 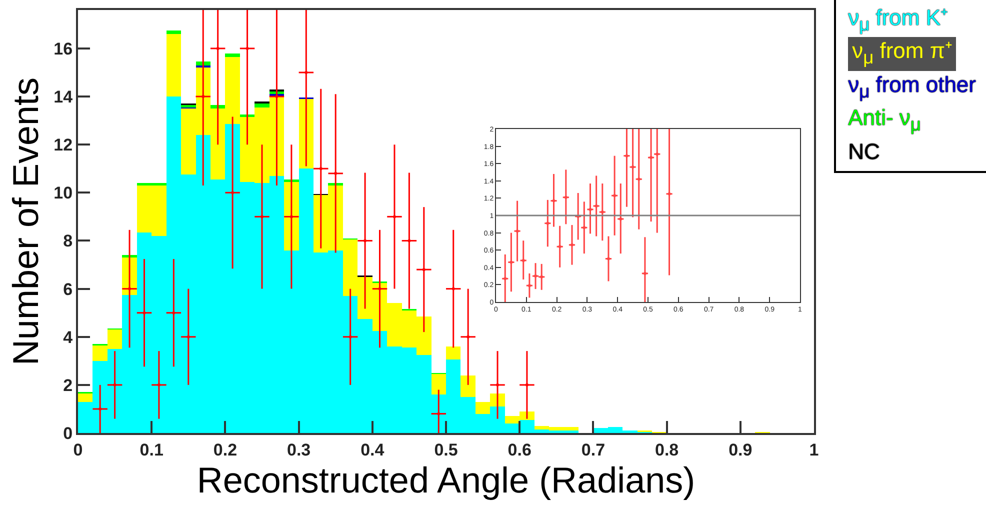 What do you see at coordinates (740, 450) in the screenshot?
I see `x-tick-label: 0.9` at bounding box center [740, 450].